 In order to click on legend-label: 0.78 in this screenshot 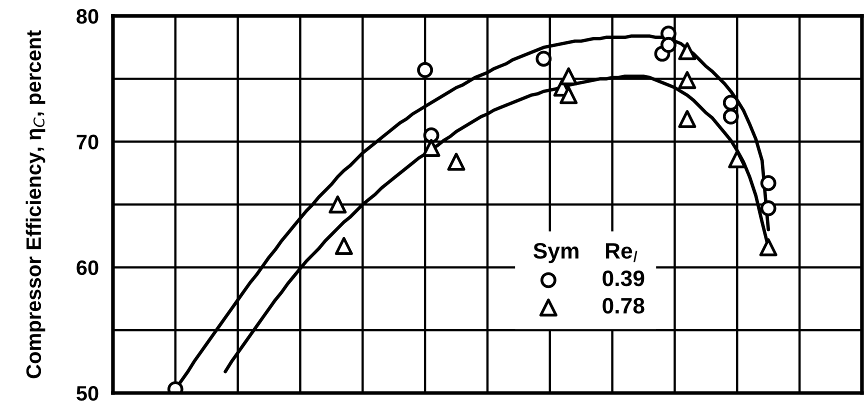, I will do `click(623, 306)`.